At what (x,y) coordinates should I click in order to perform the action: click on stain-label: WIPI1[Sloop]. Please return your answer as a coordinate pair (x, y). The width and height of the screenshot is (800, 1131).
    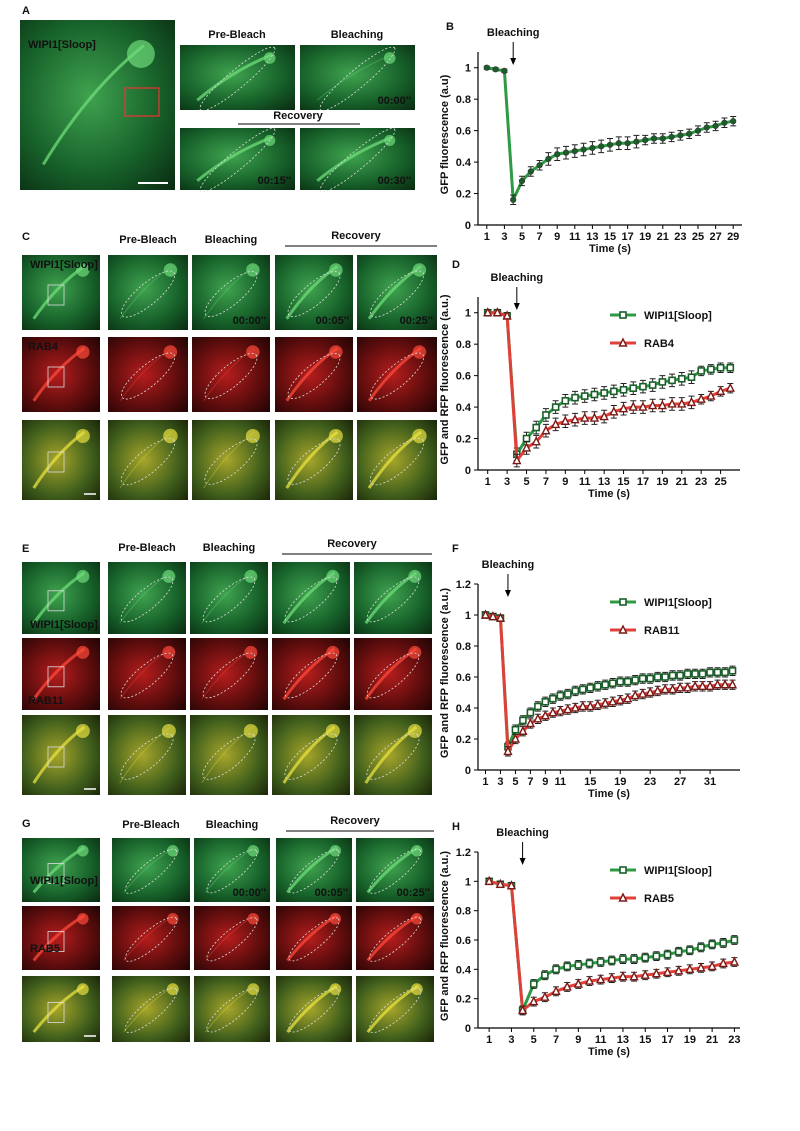
    Looking at the image, I should click on (62, 45).